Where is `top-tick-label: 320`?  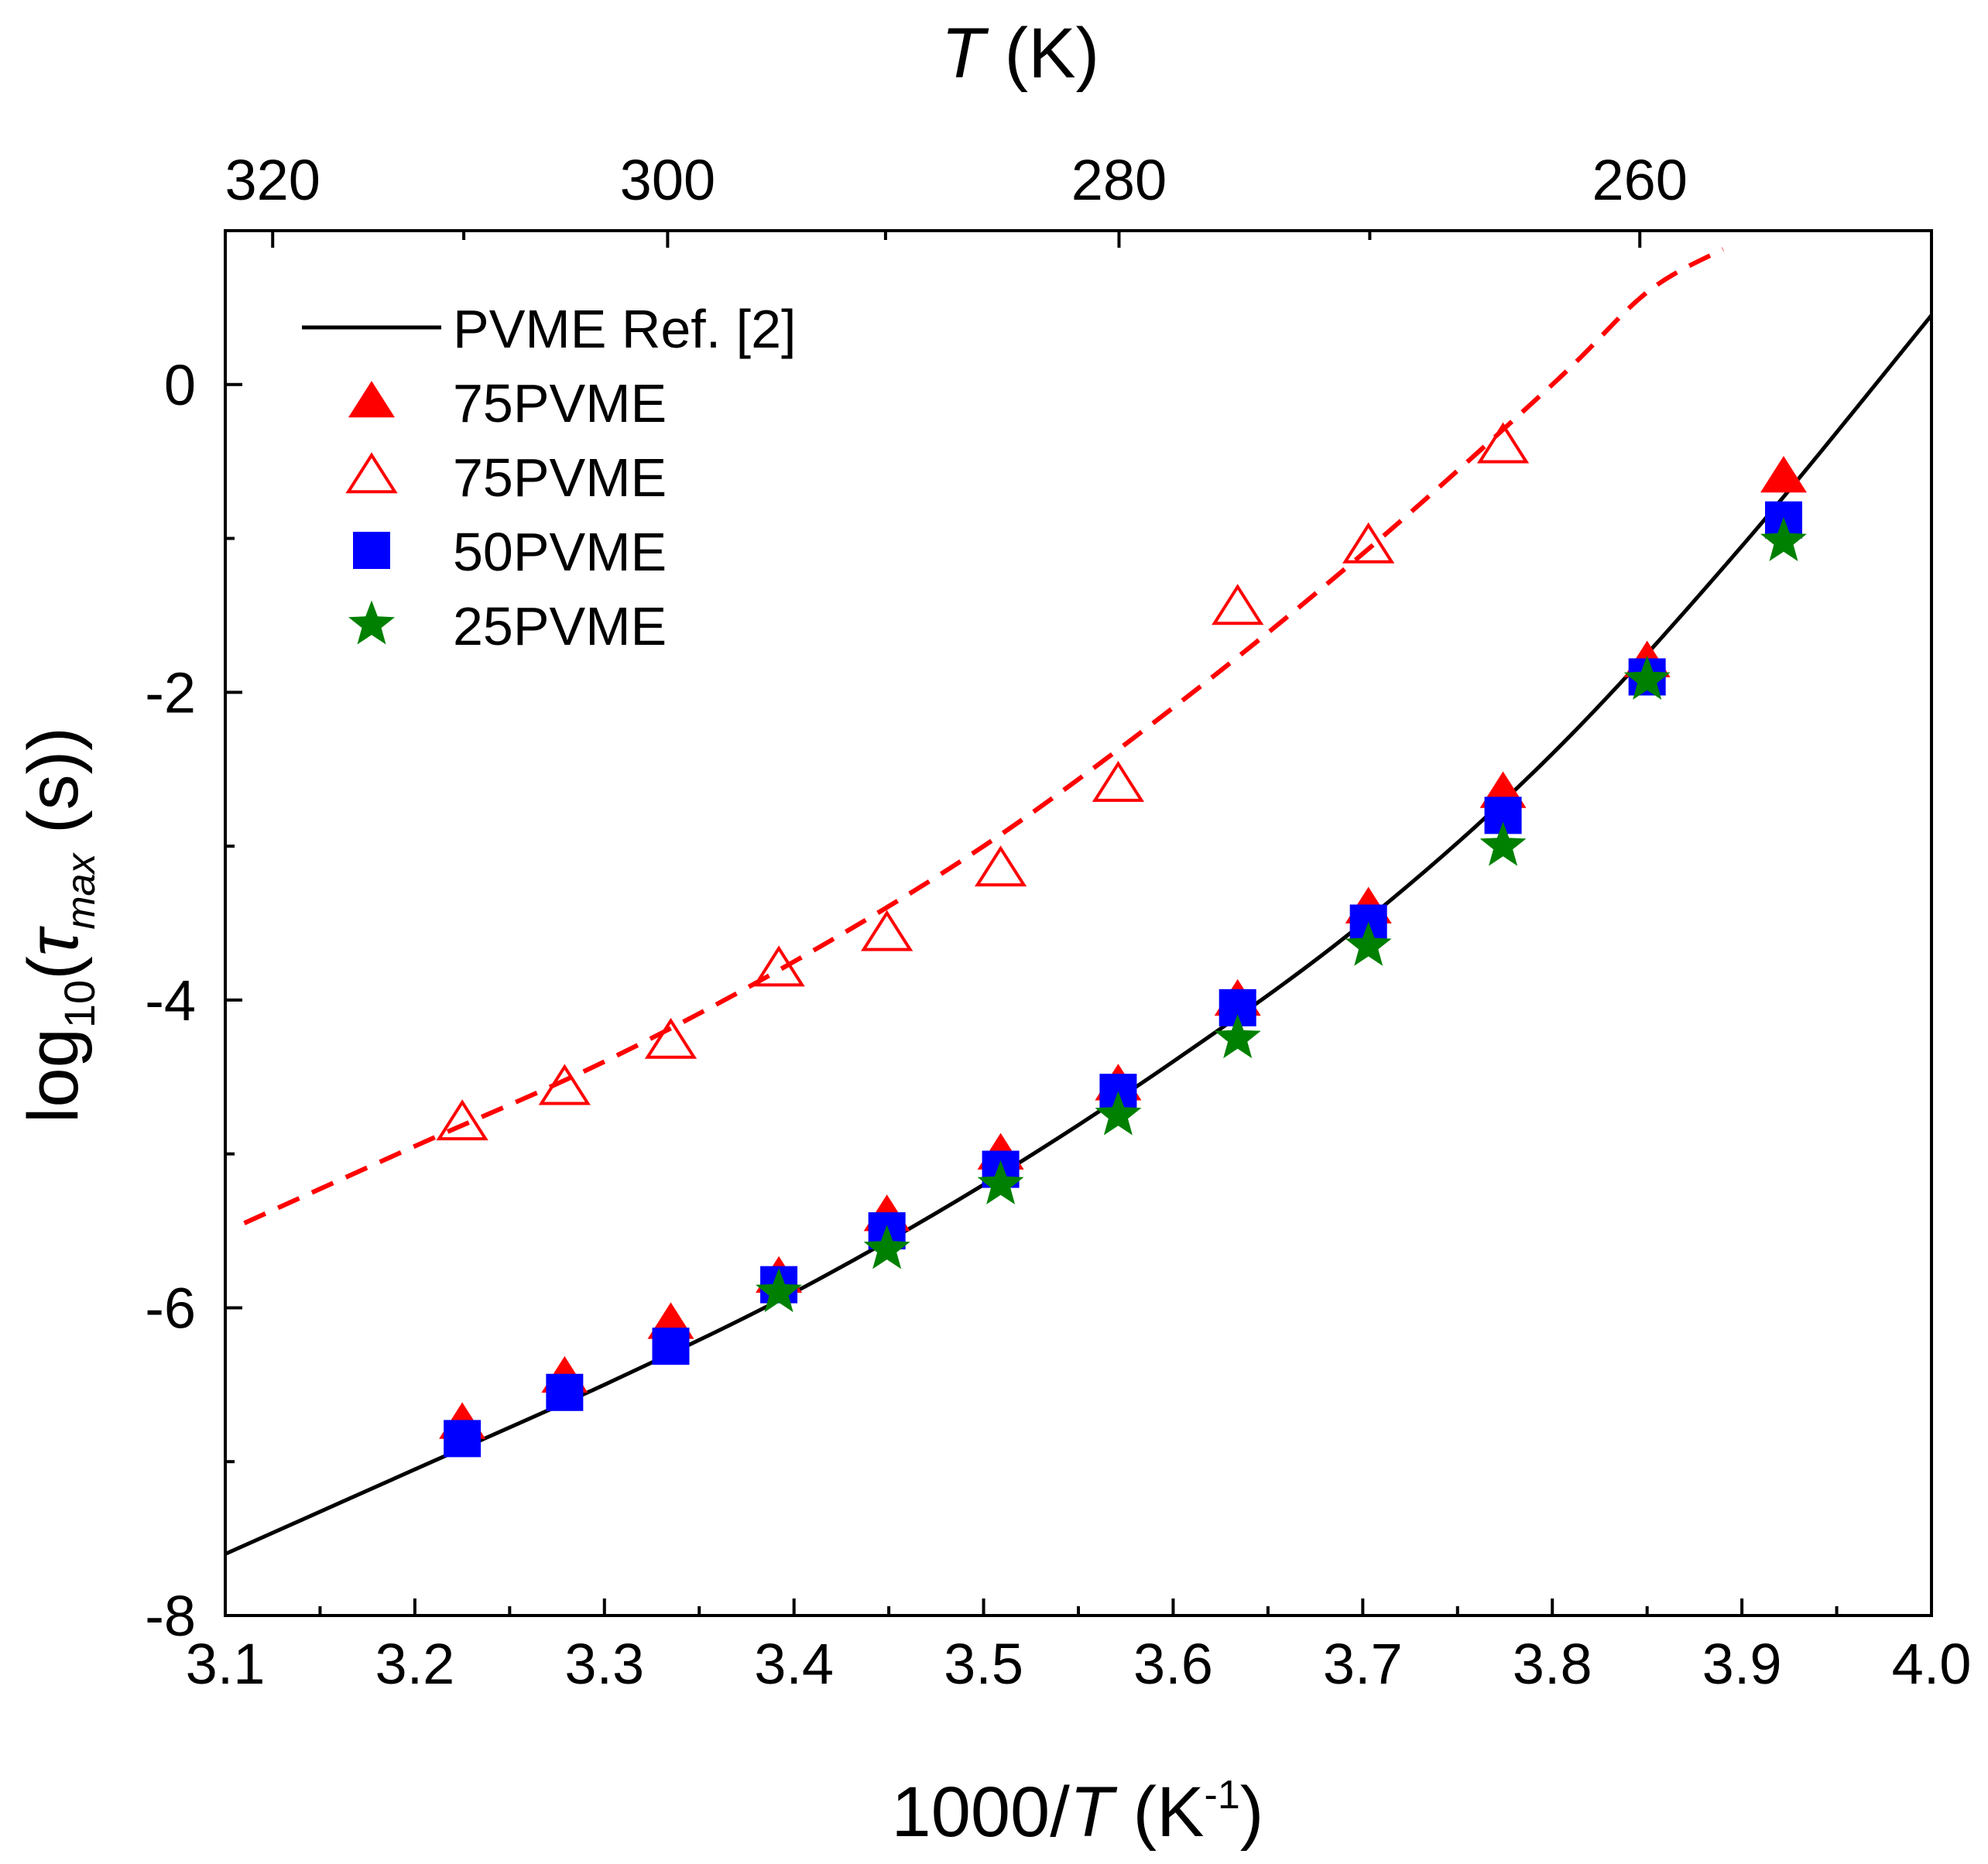 top-tick-label: 320 is located at coordinates (273, 180).